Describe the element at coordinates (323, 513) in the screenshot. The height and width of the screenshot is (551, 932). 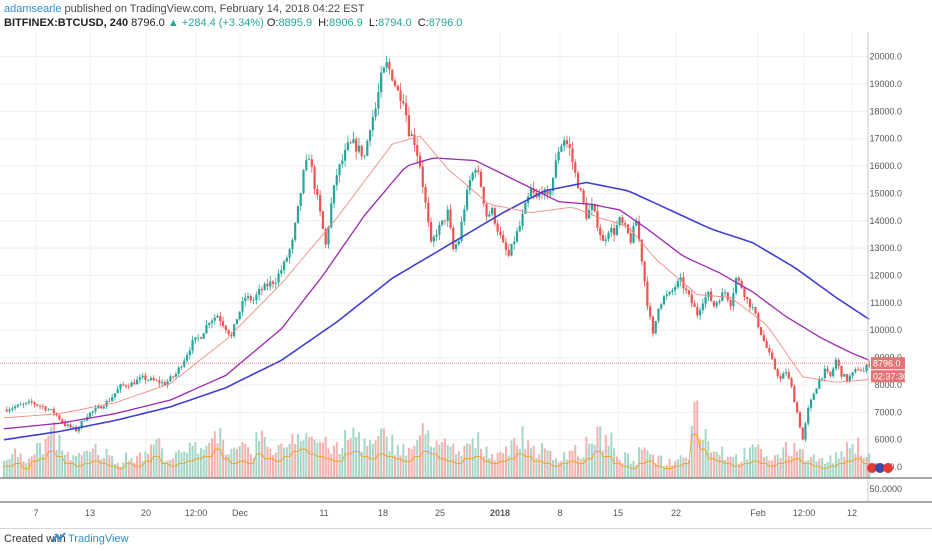
I see `time-tick-label: 11` at that location.